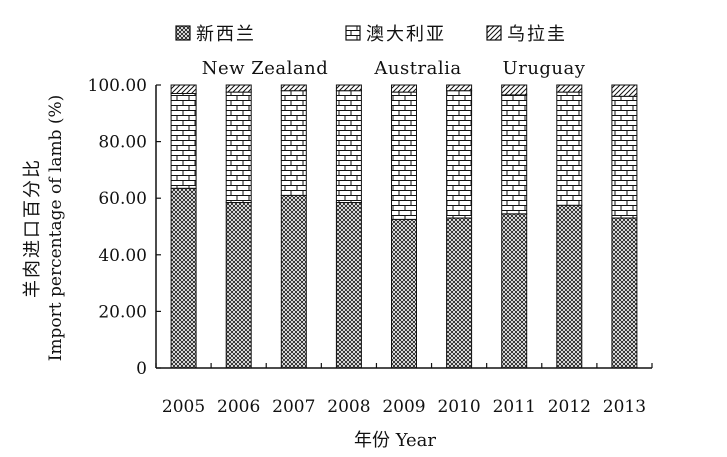 The image size is (727, 457). Describe the element at coordinates (226, 34) in the screenshot. I see `legend-label-cn-1: 新西兰` at that location.